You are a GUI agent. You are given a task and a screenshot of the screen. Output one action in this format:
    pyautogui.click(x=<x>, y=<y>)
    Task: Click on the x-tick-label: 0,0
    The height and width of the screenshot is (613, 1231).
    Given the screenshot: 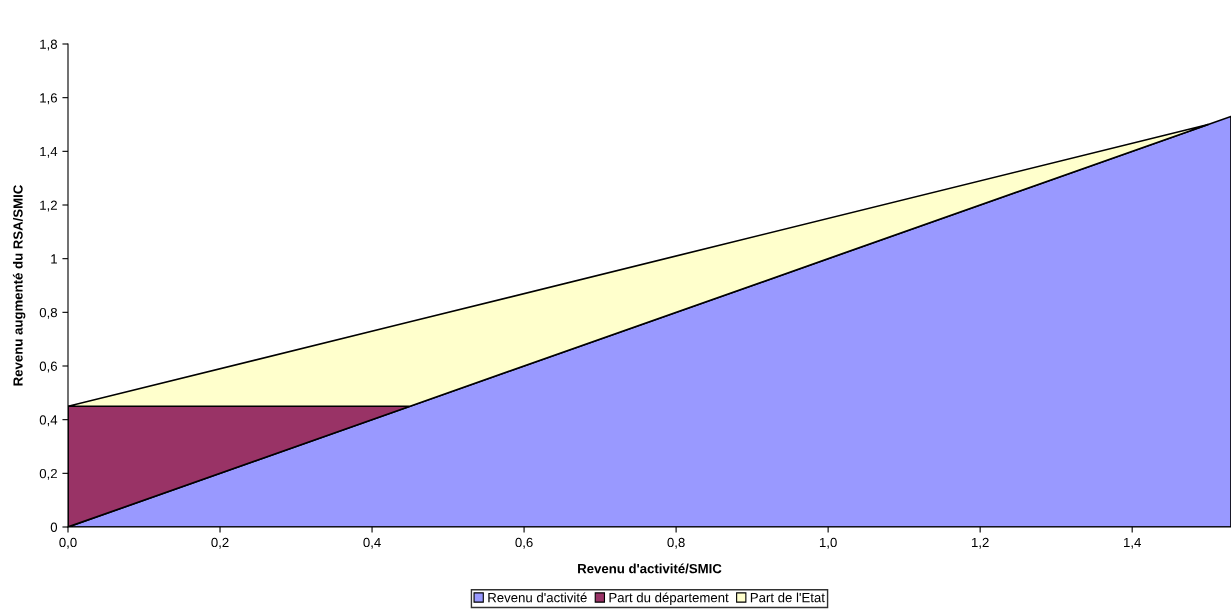 What is the action you would take?
    pyautogui.click(x=68, y=543)
    